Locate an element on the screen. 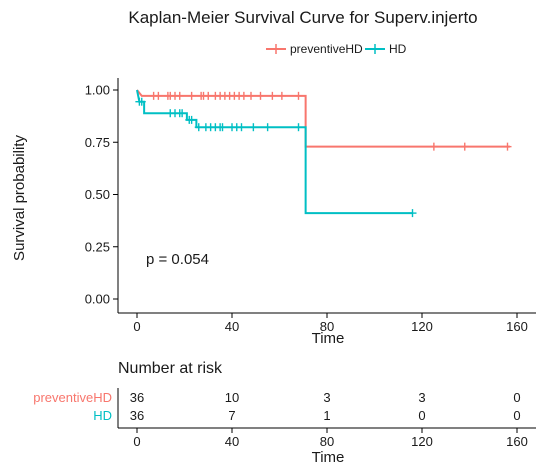  risk-x-tick-label: 160 is located at coordinates (517, 441).